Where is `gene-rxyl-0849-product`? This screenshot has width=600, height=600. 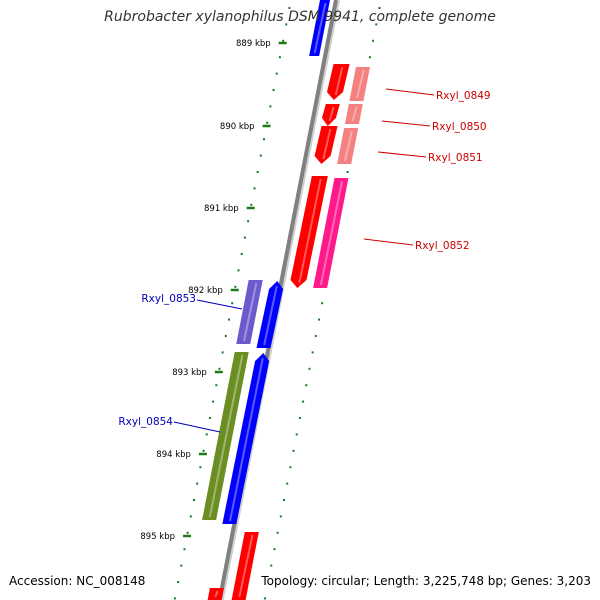
gene-rxyl-0849-product is located at coordinates (360, 84).